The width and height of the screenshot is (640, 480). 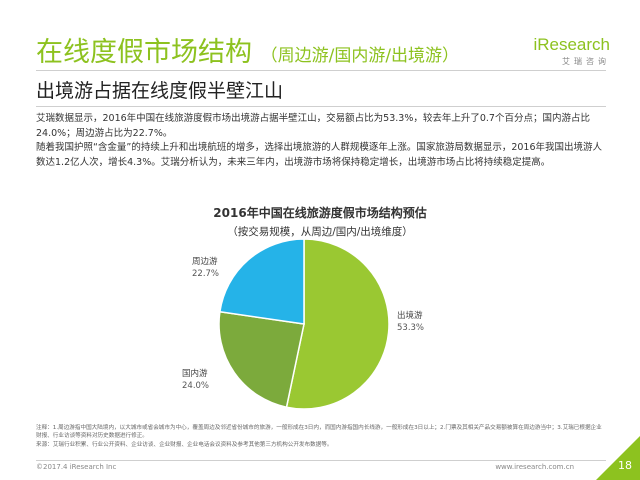 I want to click on subtitle-divider, so click(x=321, y=106).